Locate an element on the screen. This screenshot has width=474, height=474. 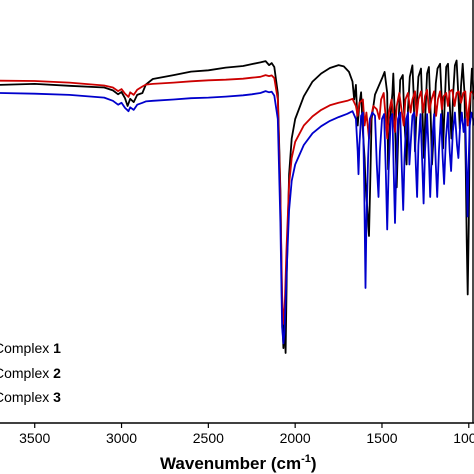
legend: Complex 1 Complex 2 Complex 3 is located at coordinates (30, 372).